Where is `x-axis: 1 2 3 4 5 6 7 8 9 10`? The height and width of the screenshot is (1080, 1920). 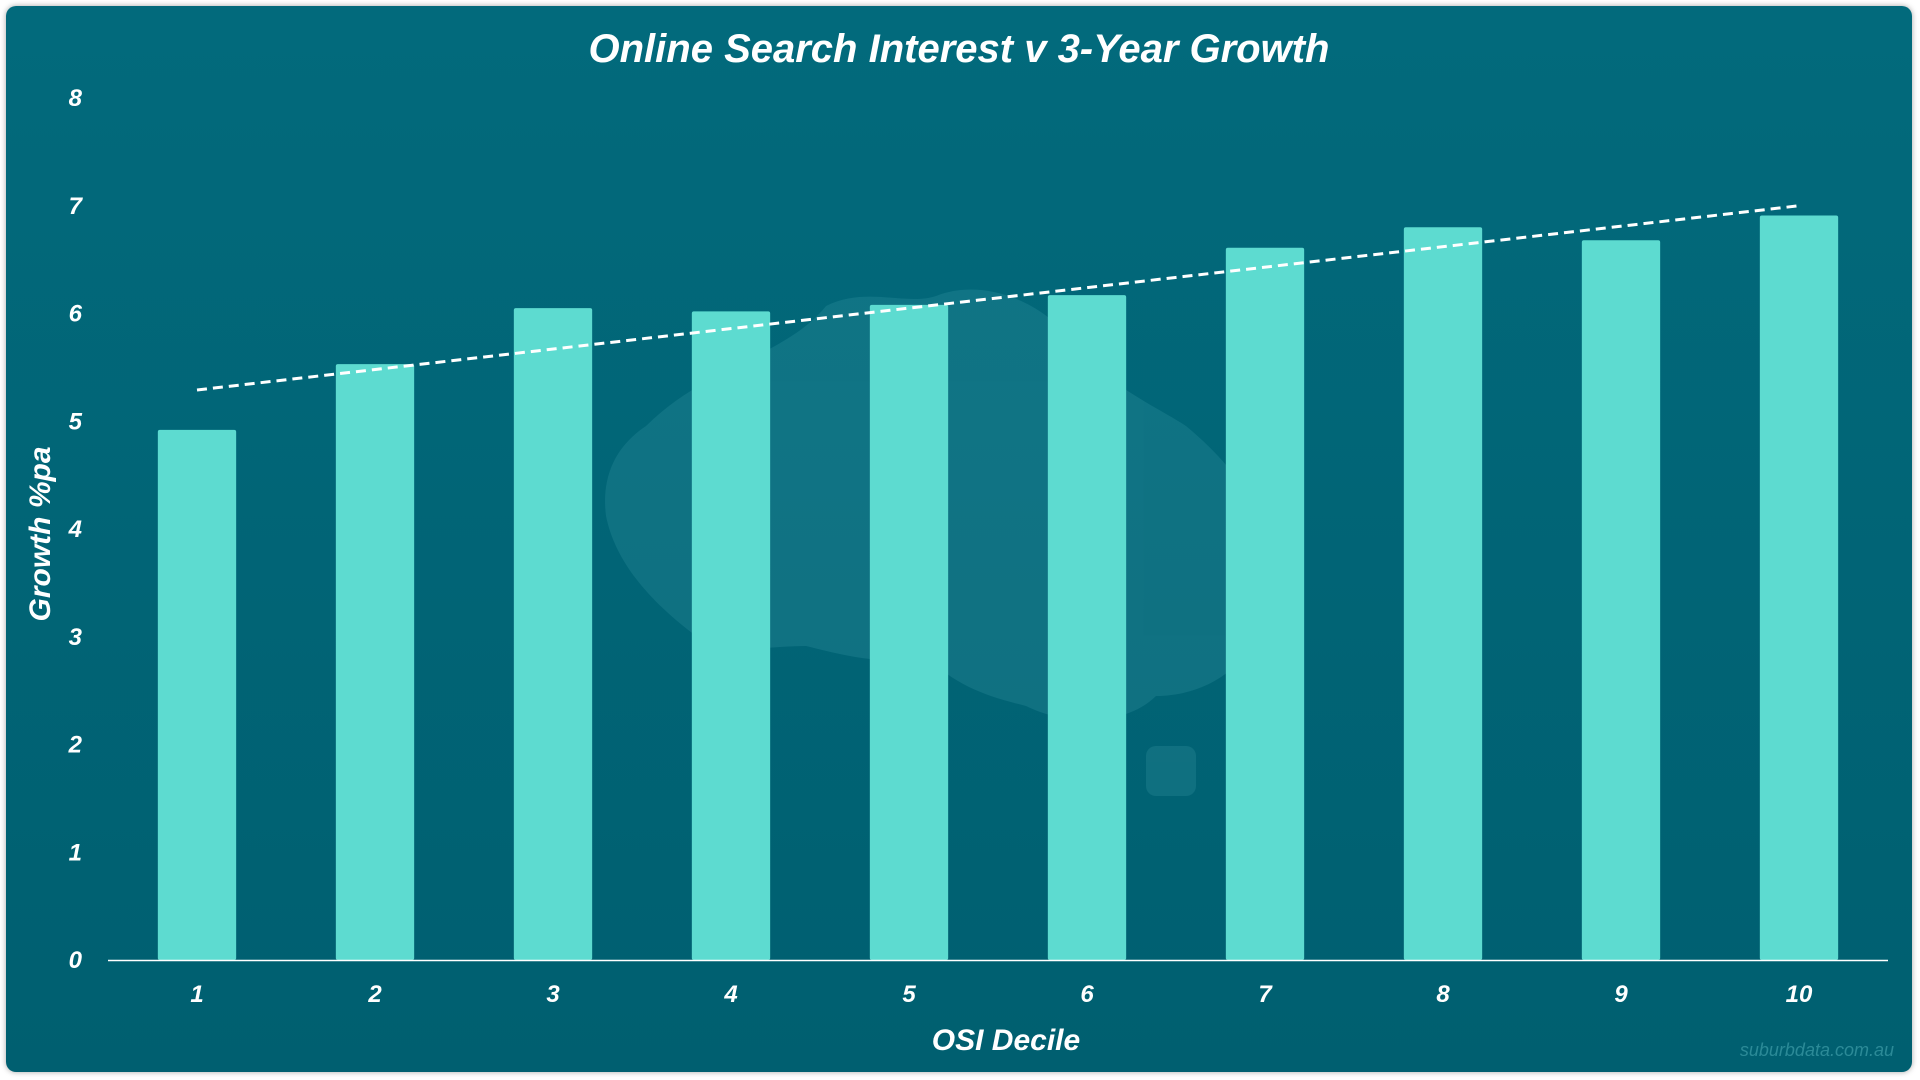
x-axis: 1 2 3 4 5 6 7 8 9 10 is located at coordinates (1001, 994).